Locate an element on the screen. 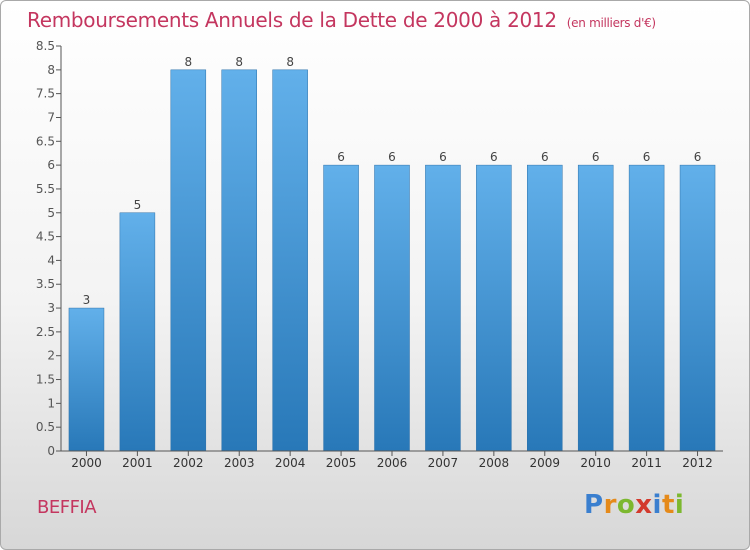 The height and width of the screenshot is (550, 750). data-label: 5 is located at coordinates (138, 205).